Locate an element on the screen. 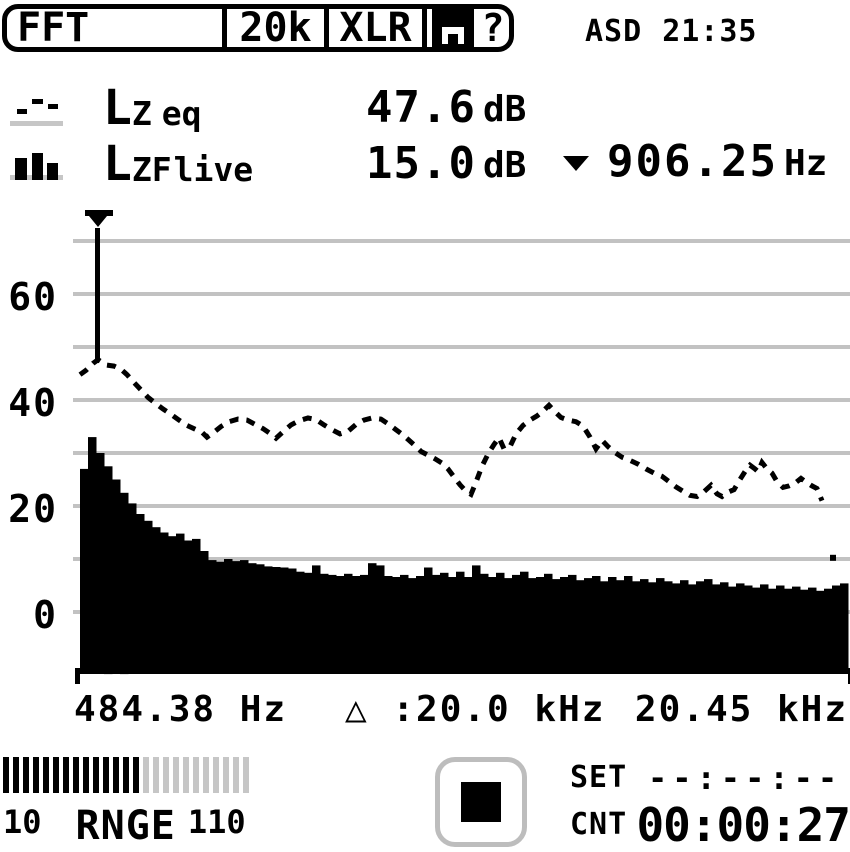 The height and width of the screenshot is (852, 850). legend-subscript: ZF is located at coordinates (151, 169).